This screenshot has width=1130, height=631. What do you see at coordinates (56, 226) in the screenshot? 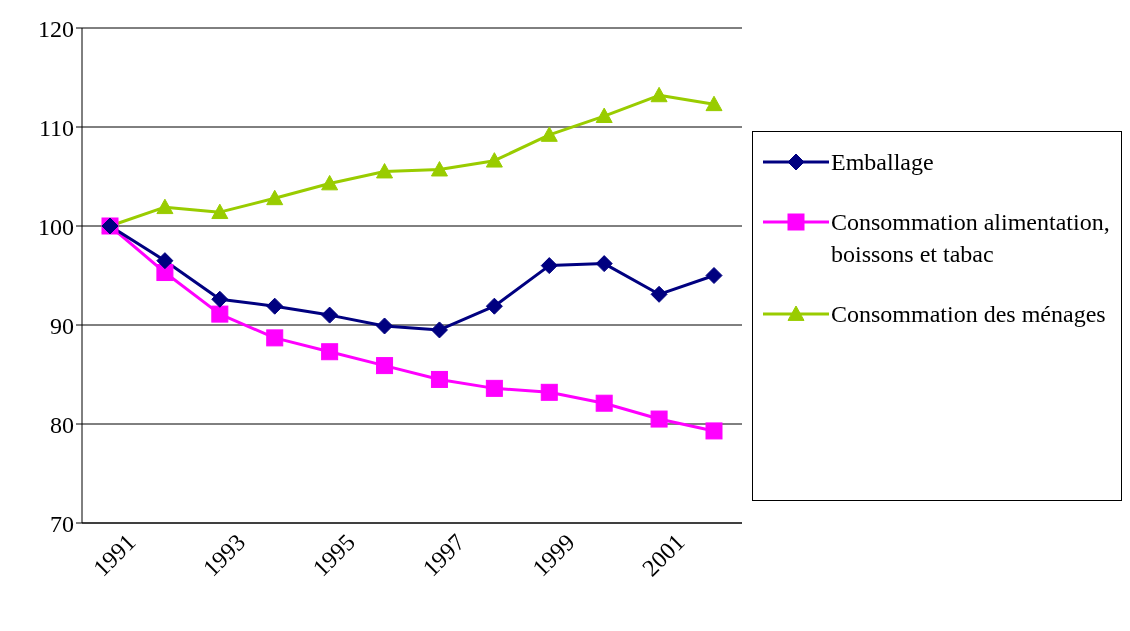
I see `y-tick-label: 100` at bounding box center [56, 226].